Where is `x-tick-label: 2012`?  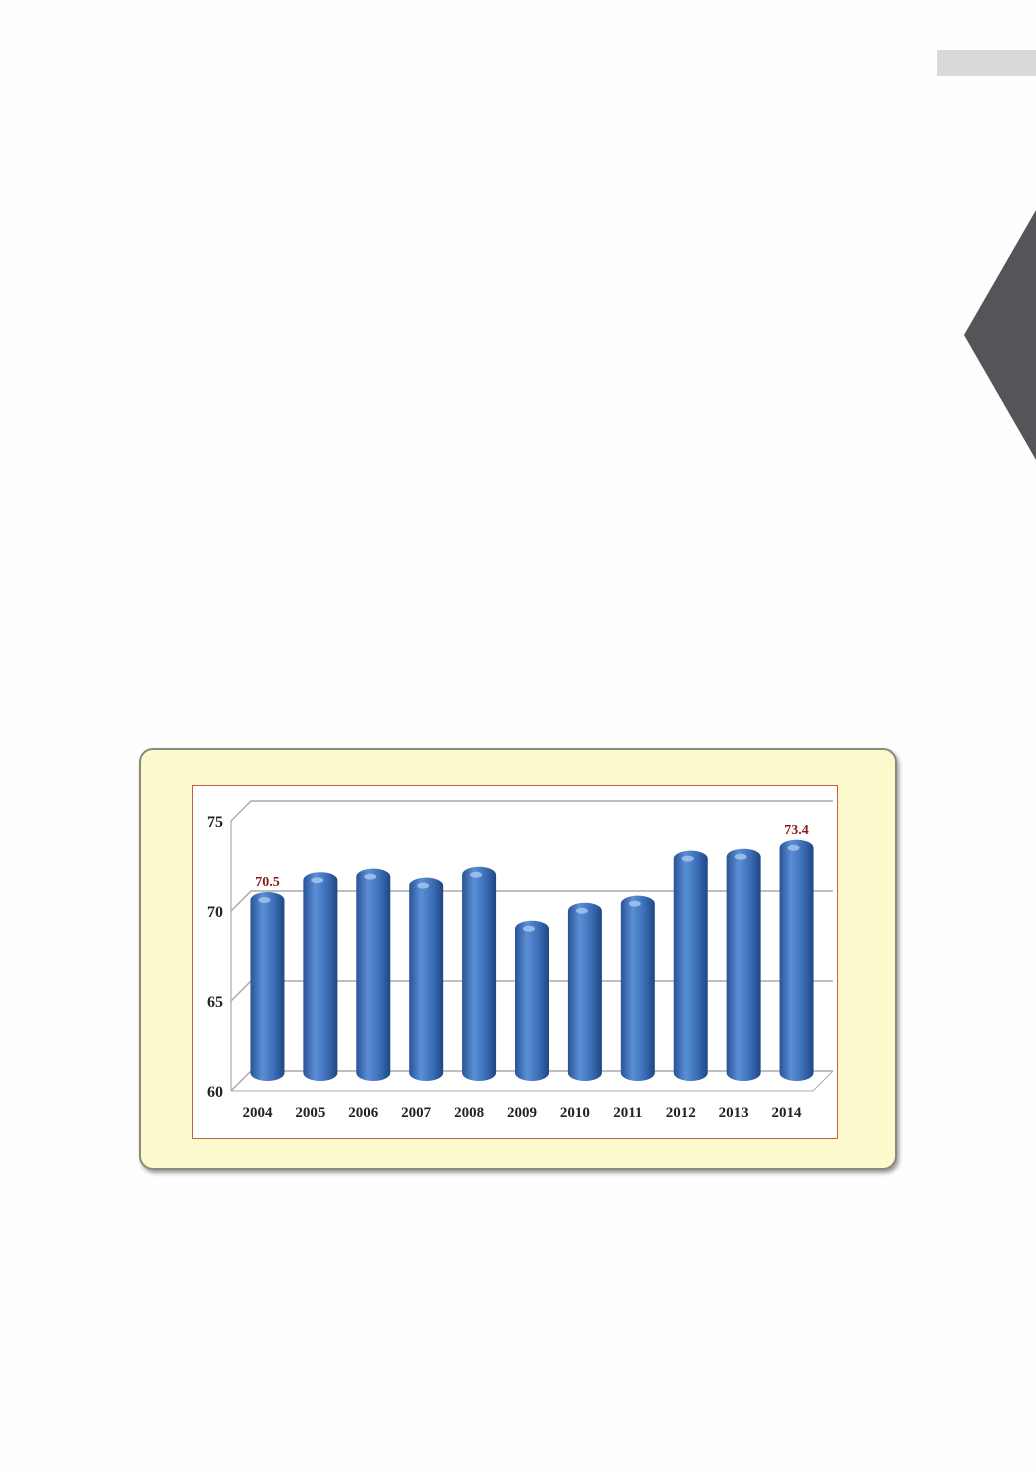
x-tick-label: 2012 is located at coordinates (681, 1113).